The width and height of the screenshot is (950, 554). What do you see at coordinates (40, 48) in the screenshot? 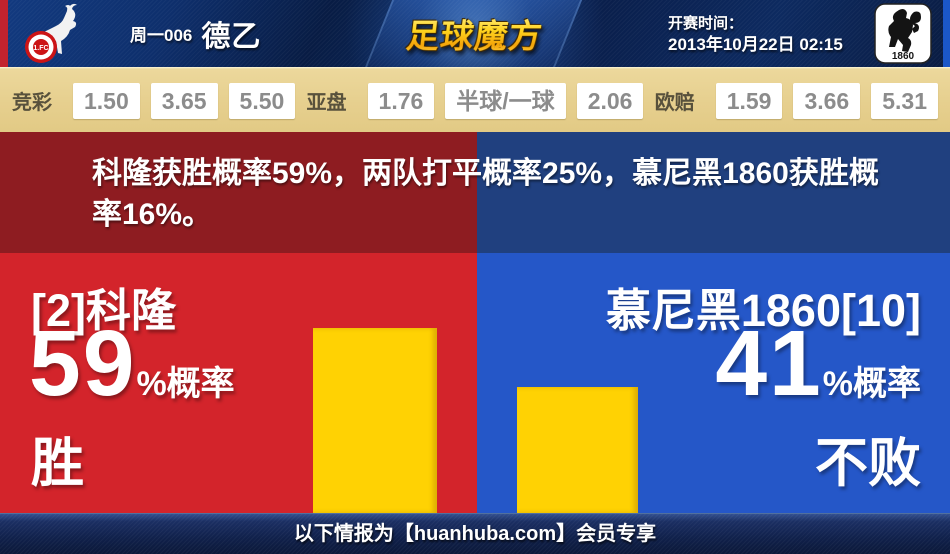
I see `svg-text: 1.FC` at bounding box center [40, 48].